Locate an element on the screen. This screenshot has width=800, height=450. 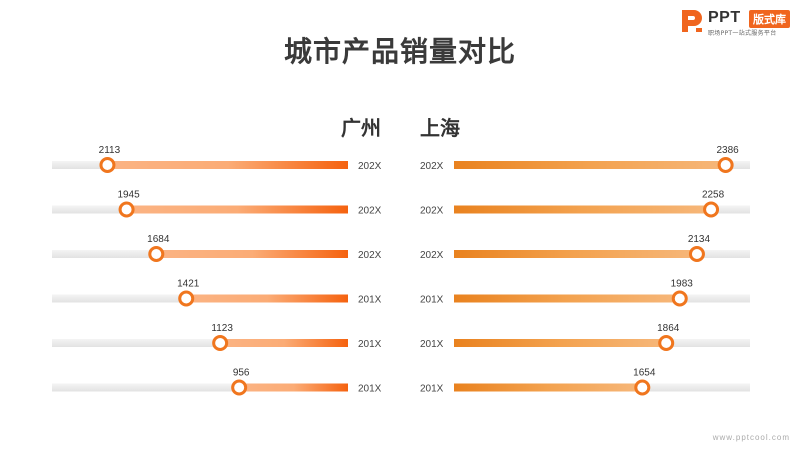
value-label-guangzhou: 1421 is located at coordinates (188, 284).